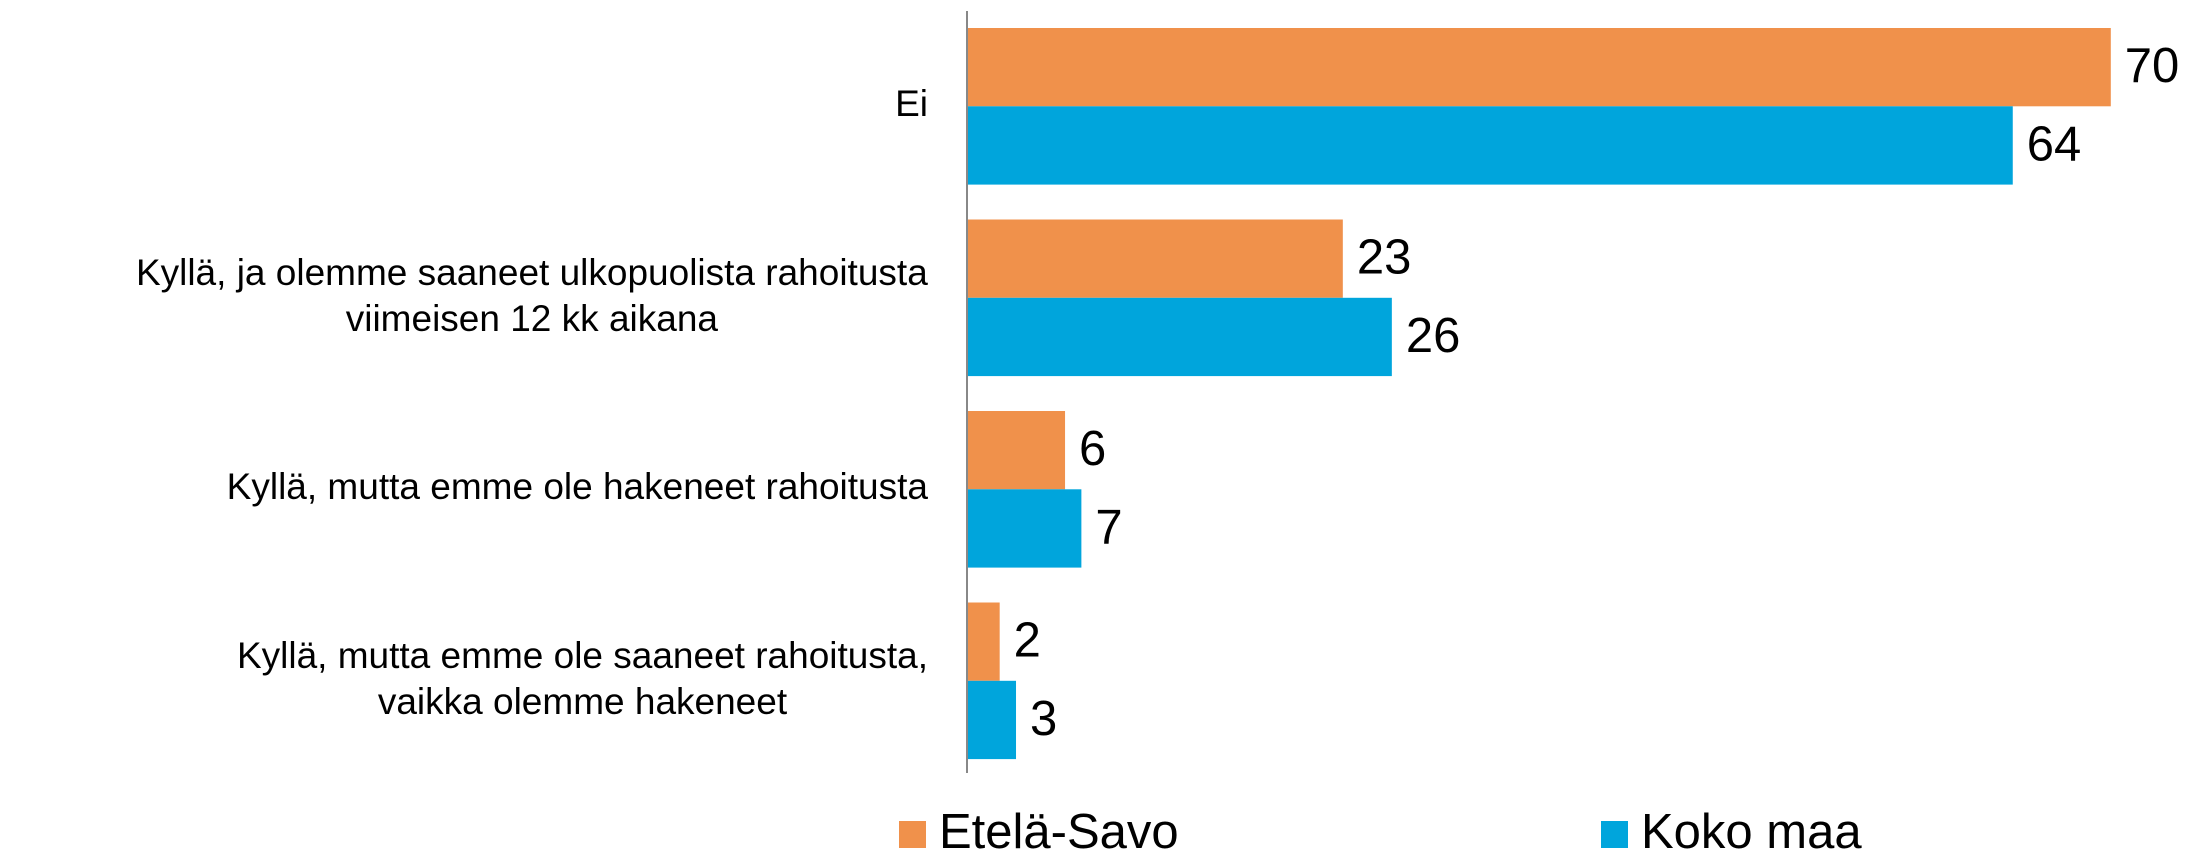 The image size is (2192, 853). What do you see at coordinates (1092, 449) in the screenshot?
I see `value-label: 6` at bounding box center [1092, 449].